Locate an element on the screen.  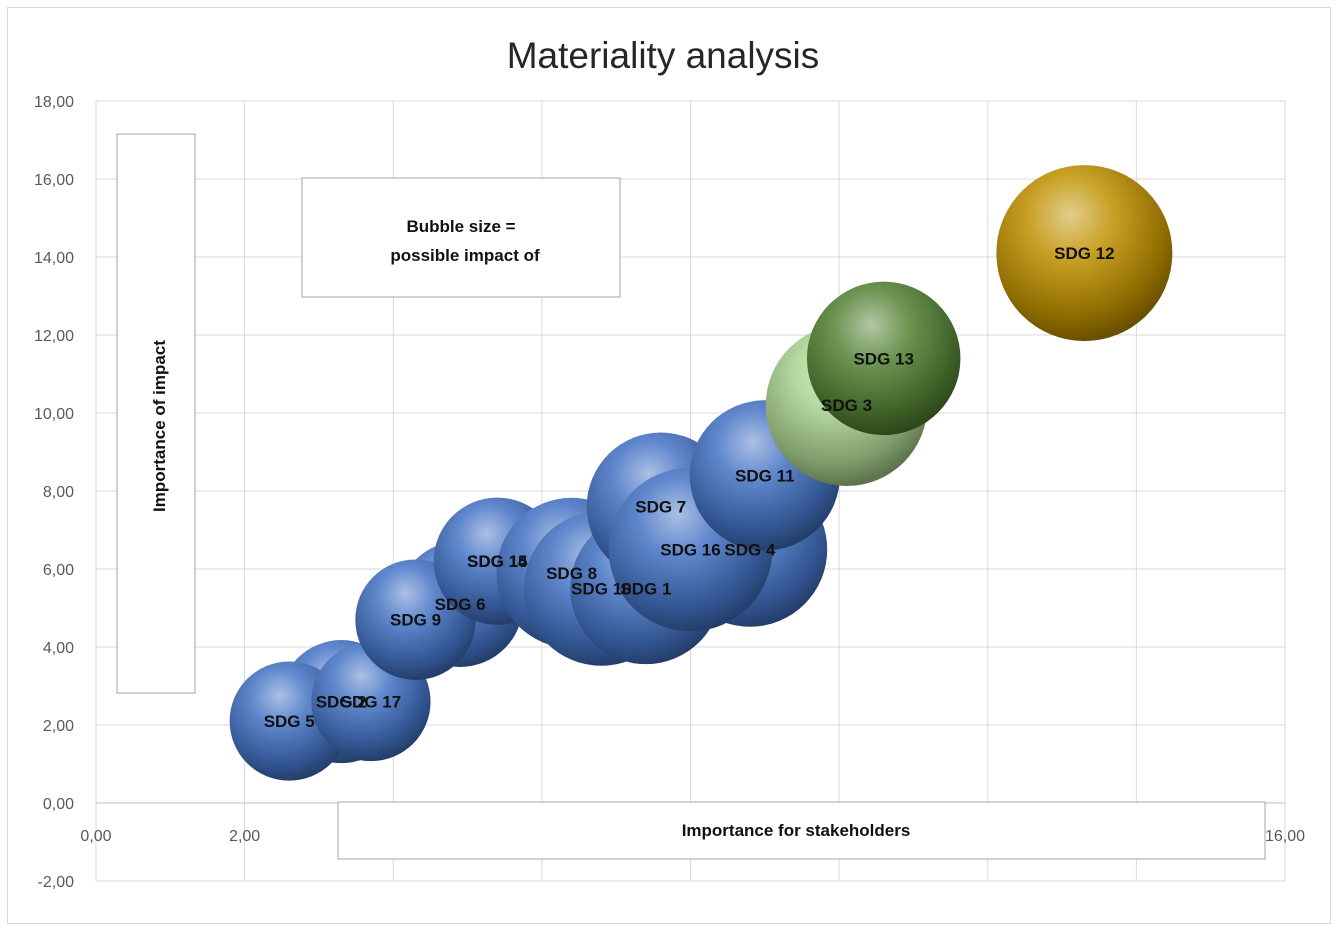
bubble-label: SDG 15 is located at coordinates (497, 561).